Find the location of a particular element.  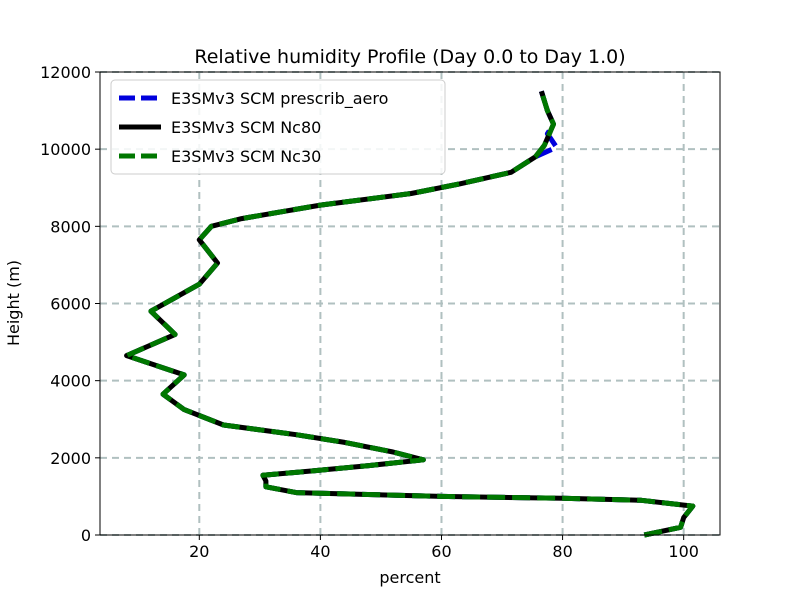

y-tick-label: 6000 is located at coordinates (70, 304).